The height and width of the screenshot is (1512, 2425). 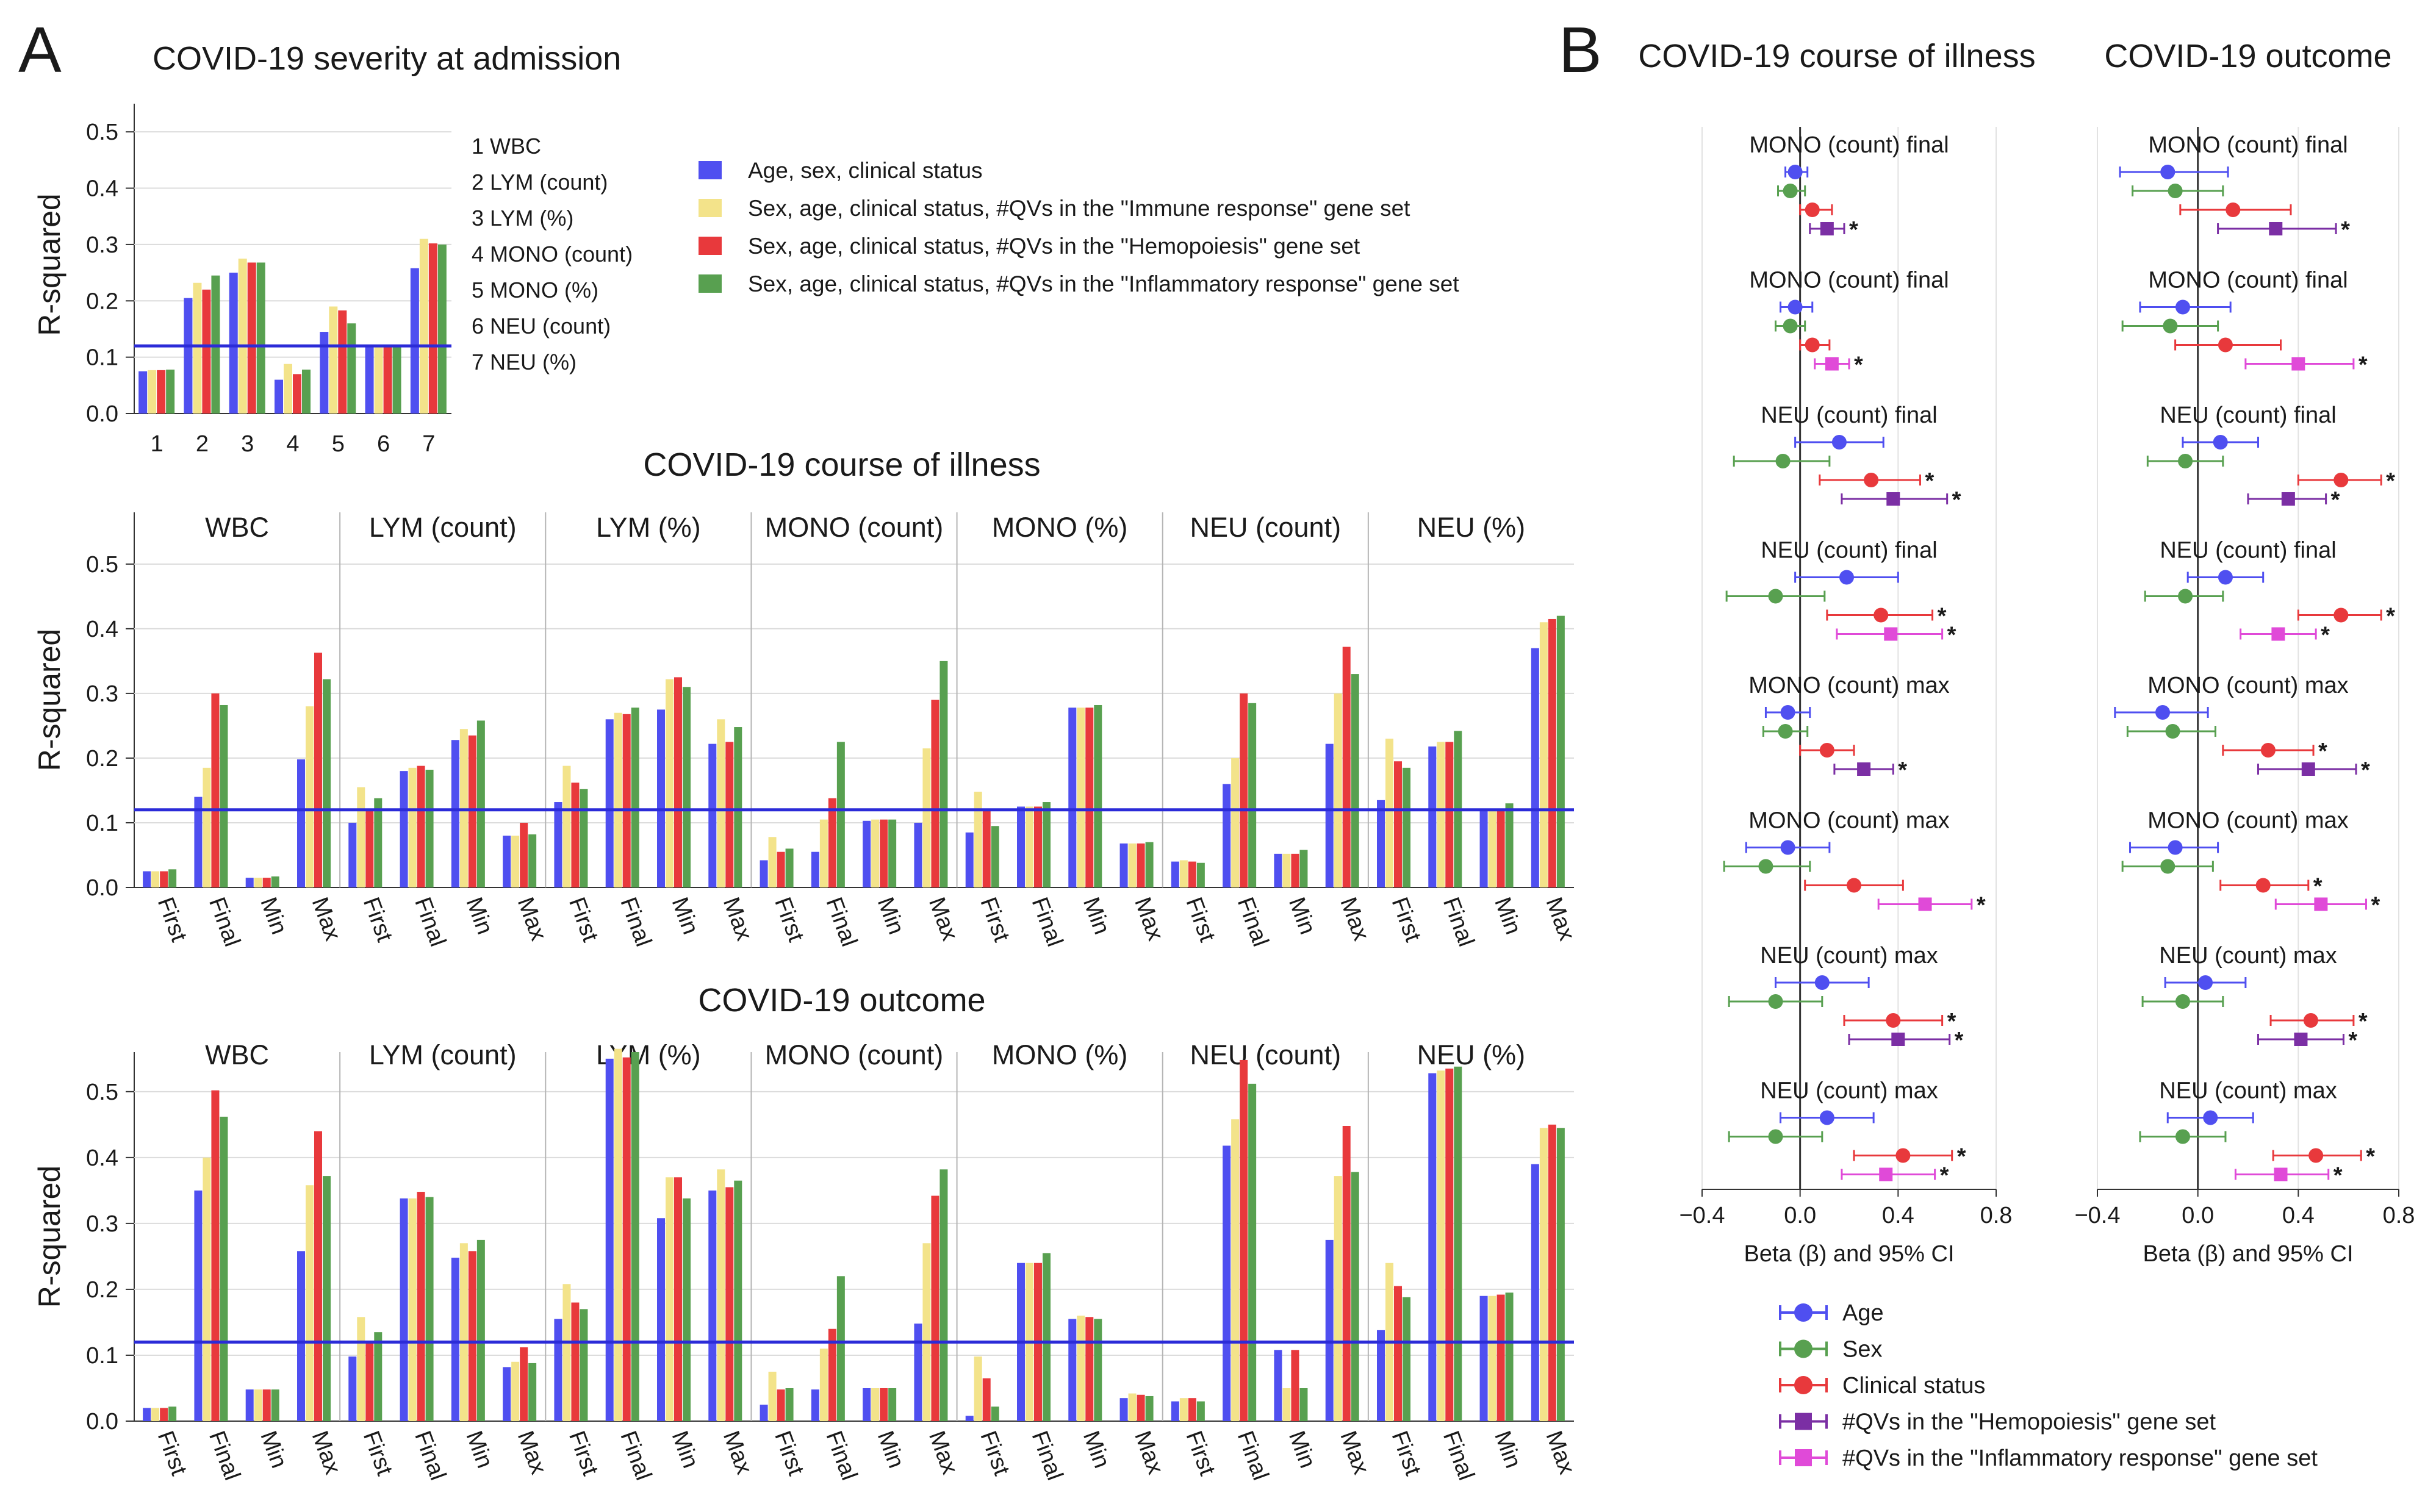 I want to click on x-tick-label: 6, so click(x=383, y=444).